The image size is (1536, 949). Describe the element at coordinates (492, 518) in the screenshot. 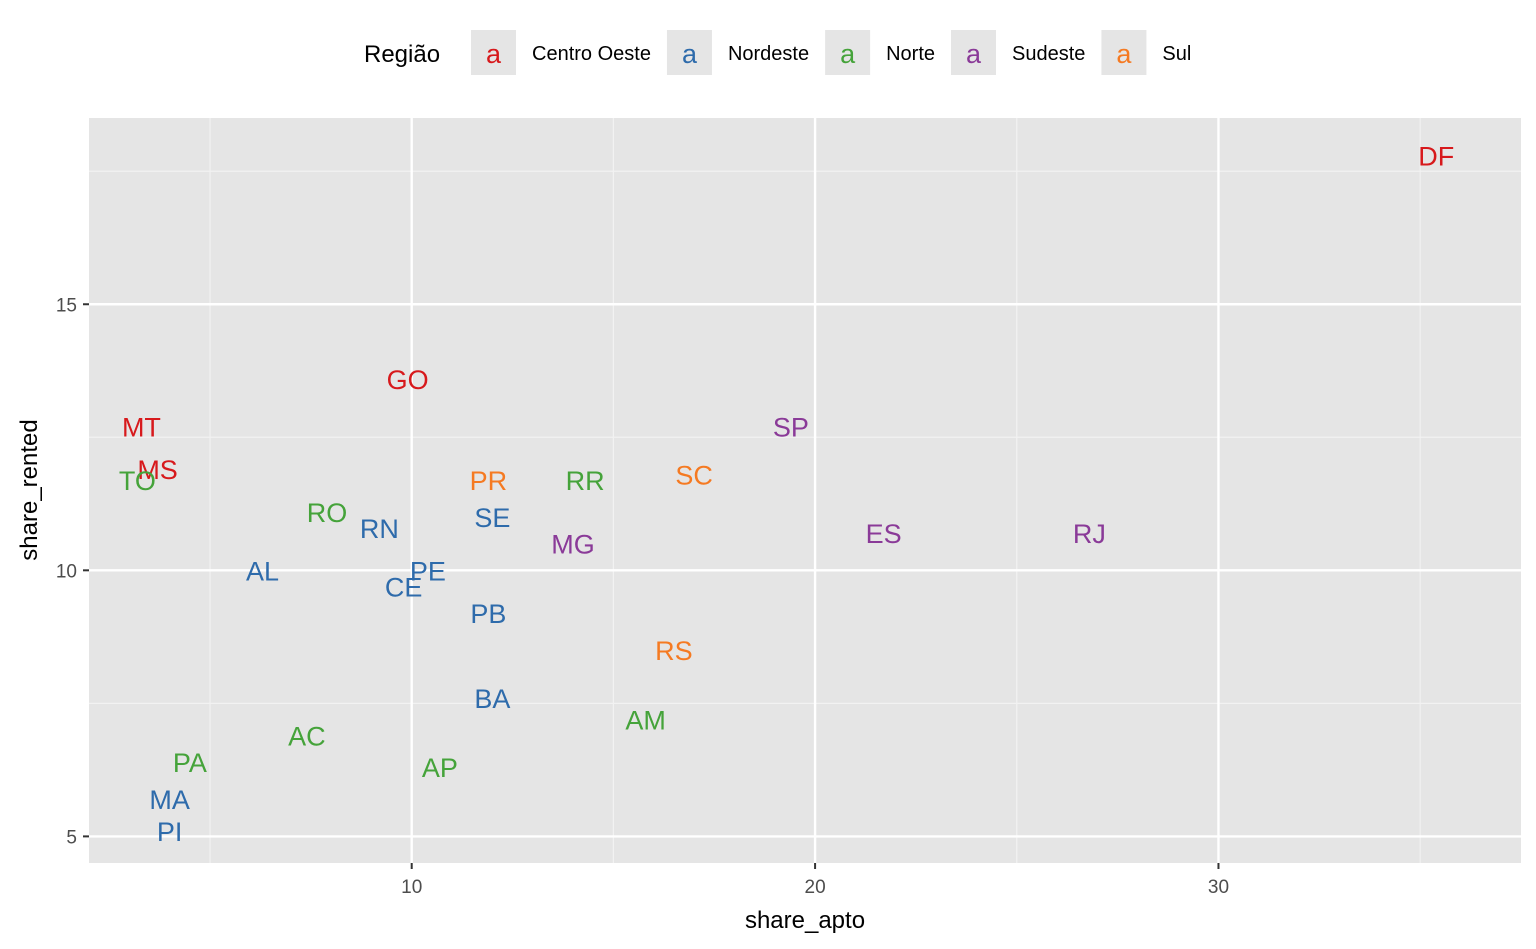

I see `point-label-se: SE` at that location.